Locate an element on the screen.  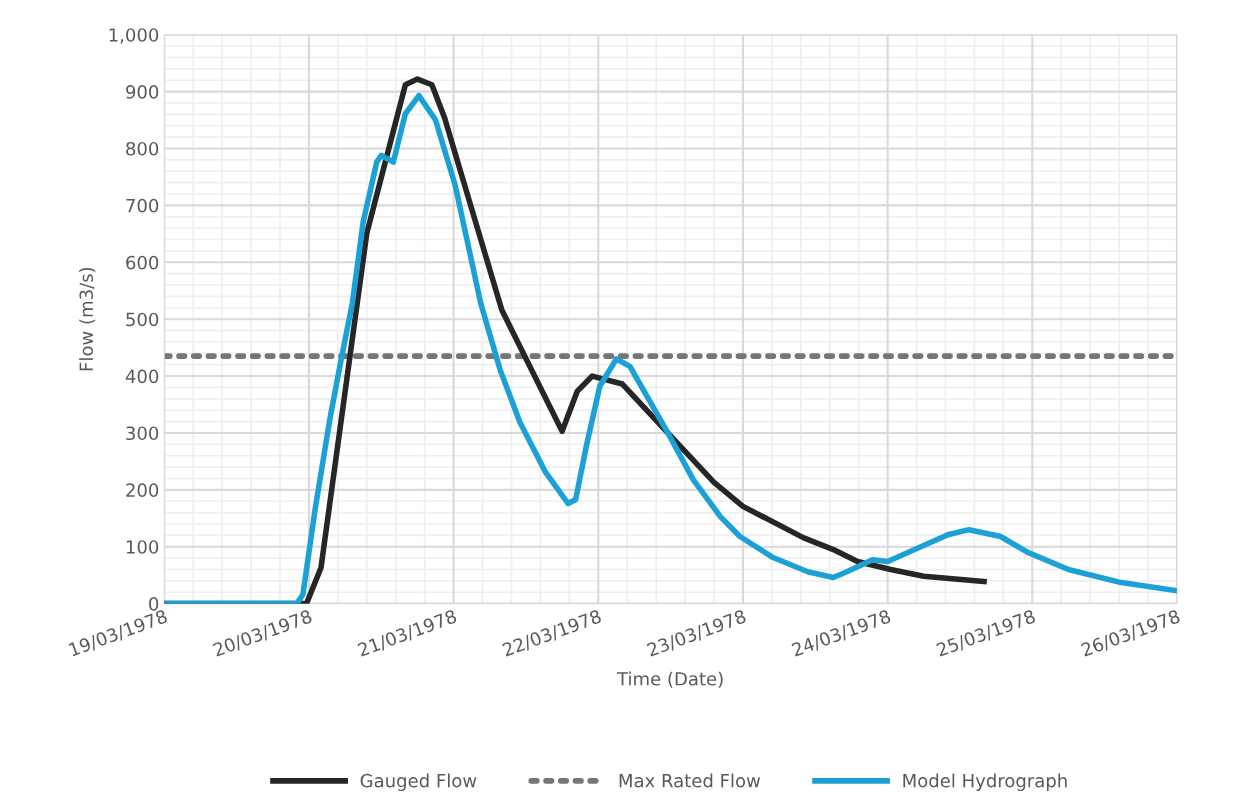
y-tick-label: 900 is located at coordinates (142, 92).